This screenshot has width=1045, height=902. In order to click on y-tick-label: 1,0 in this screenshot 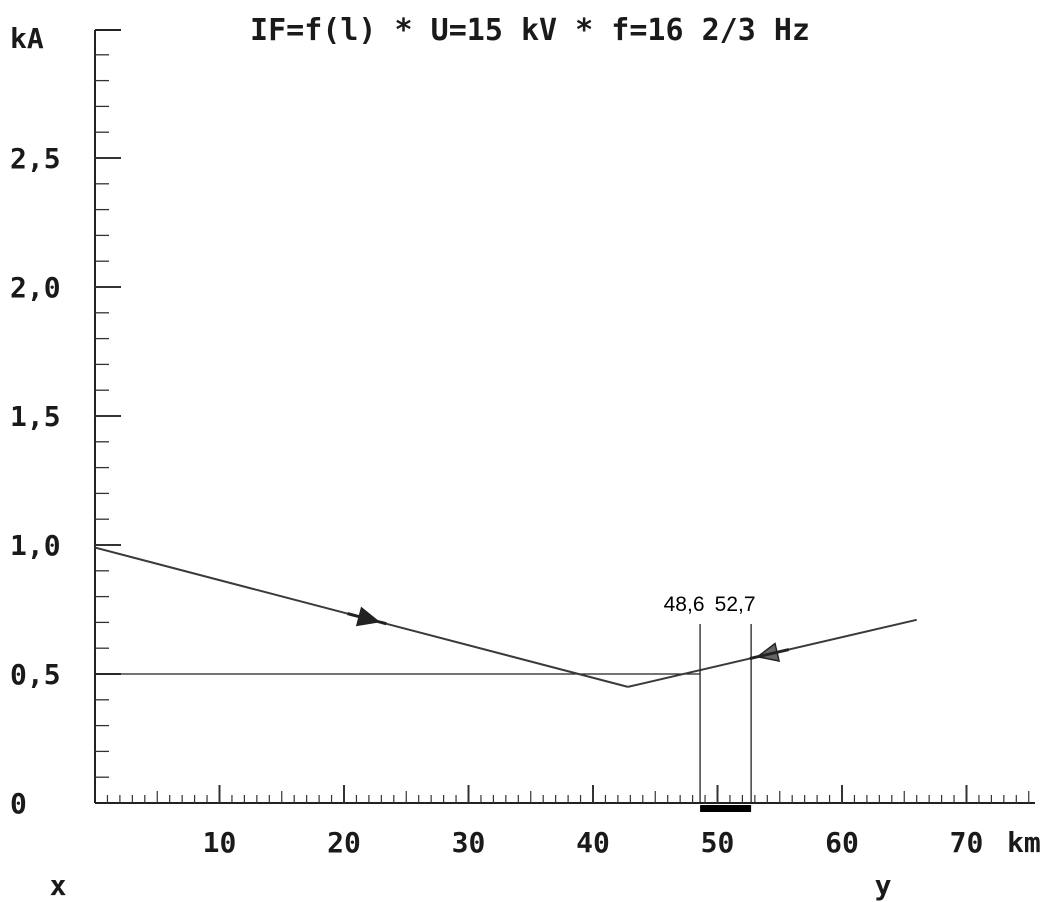, I will do `click(35, 545)`.